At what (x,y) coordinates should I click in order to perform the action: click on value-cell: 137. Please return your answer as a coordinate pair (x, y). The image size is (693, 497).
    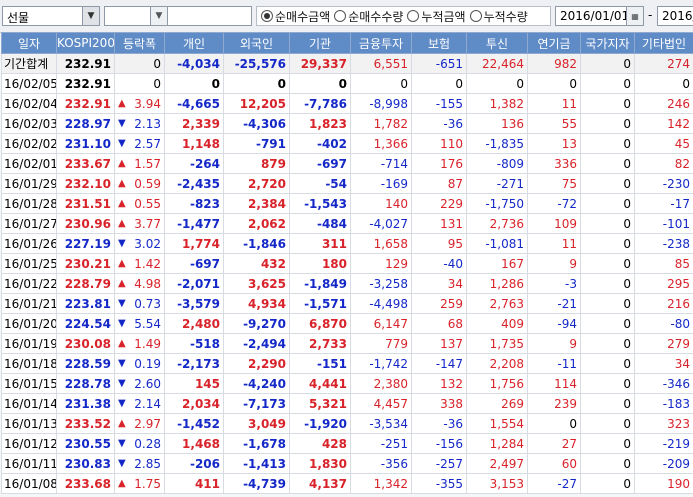
    Looking at the image, I should click on (439, 343).